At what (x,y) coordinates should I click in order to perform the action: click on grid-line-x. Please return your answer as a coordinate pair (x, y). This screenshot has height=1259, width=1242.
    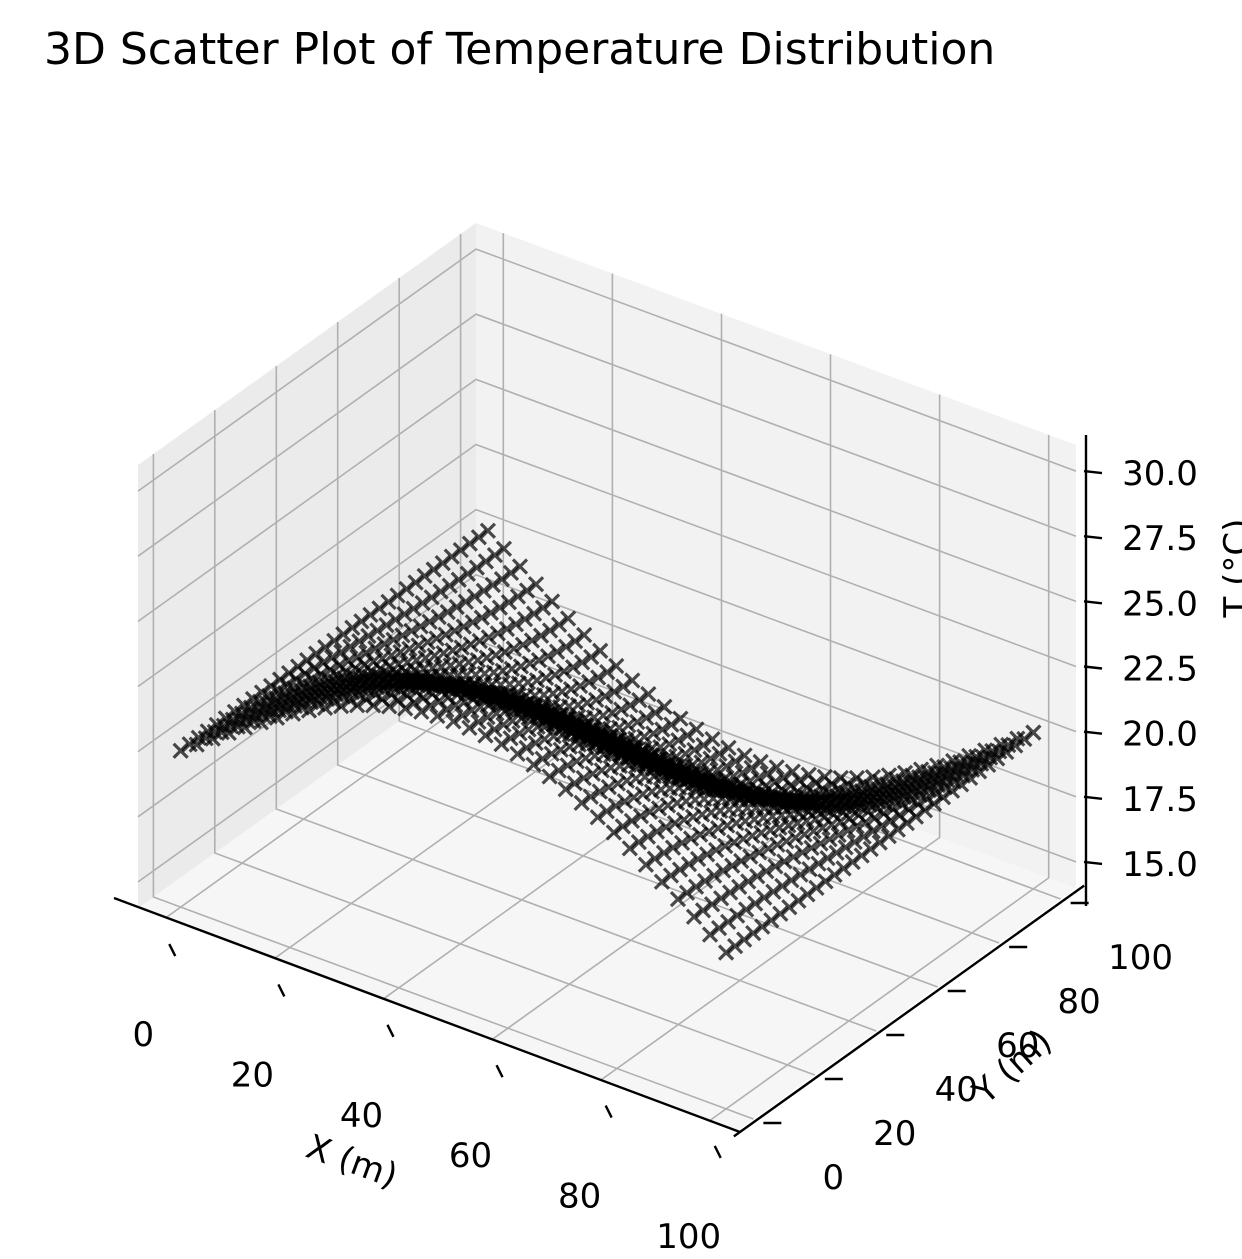
    Looking at the image, I should click on (771, 737).